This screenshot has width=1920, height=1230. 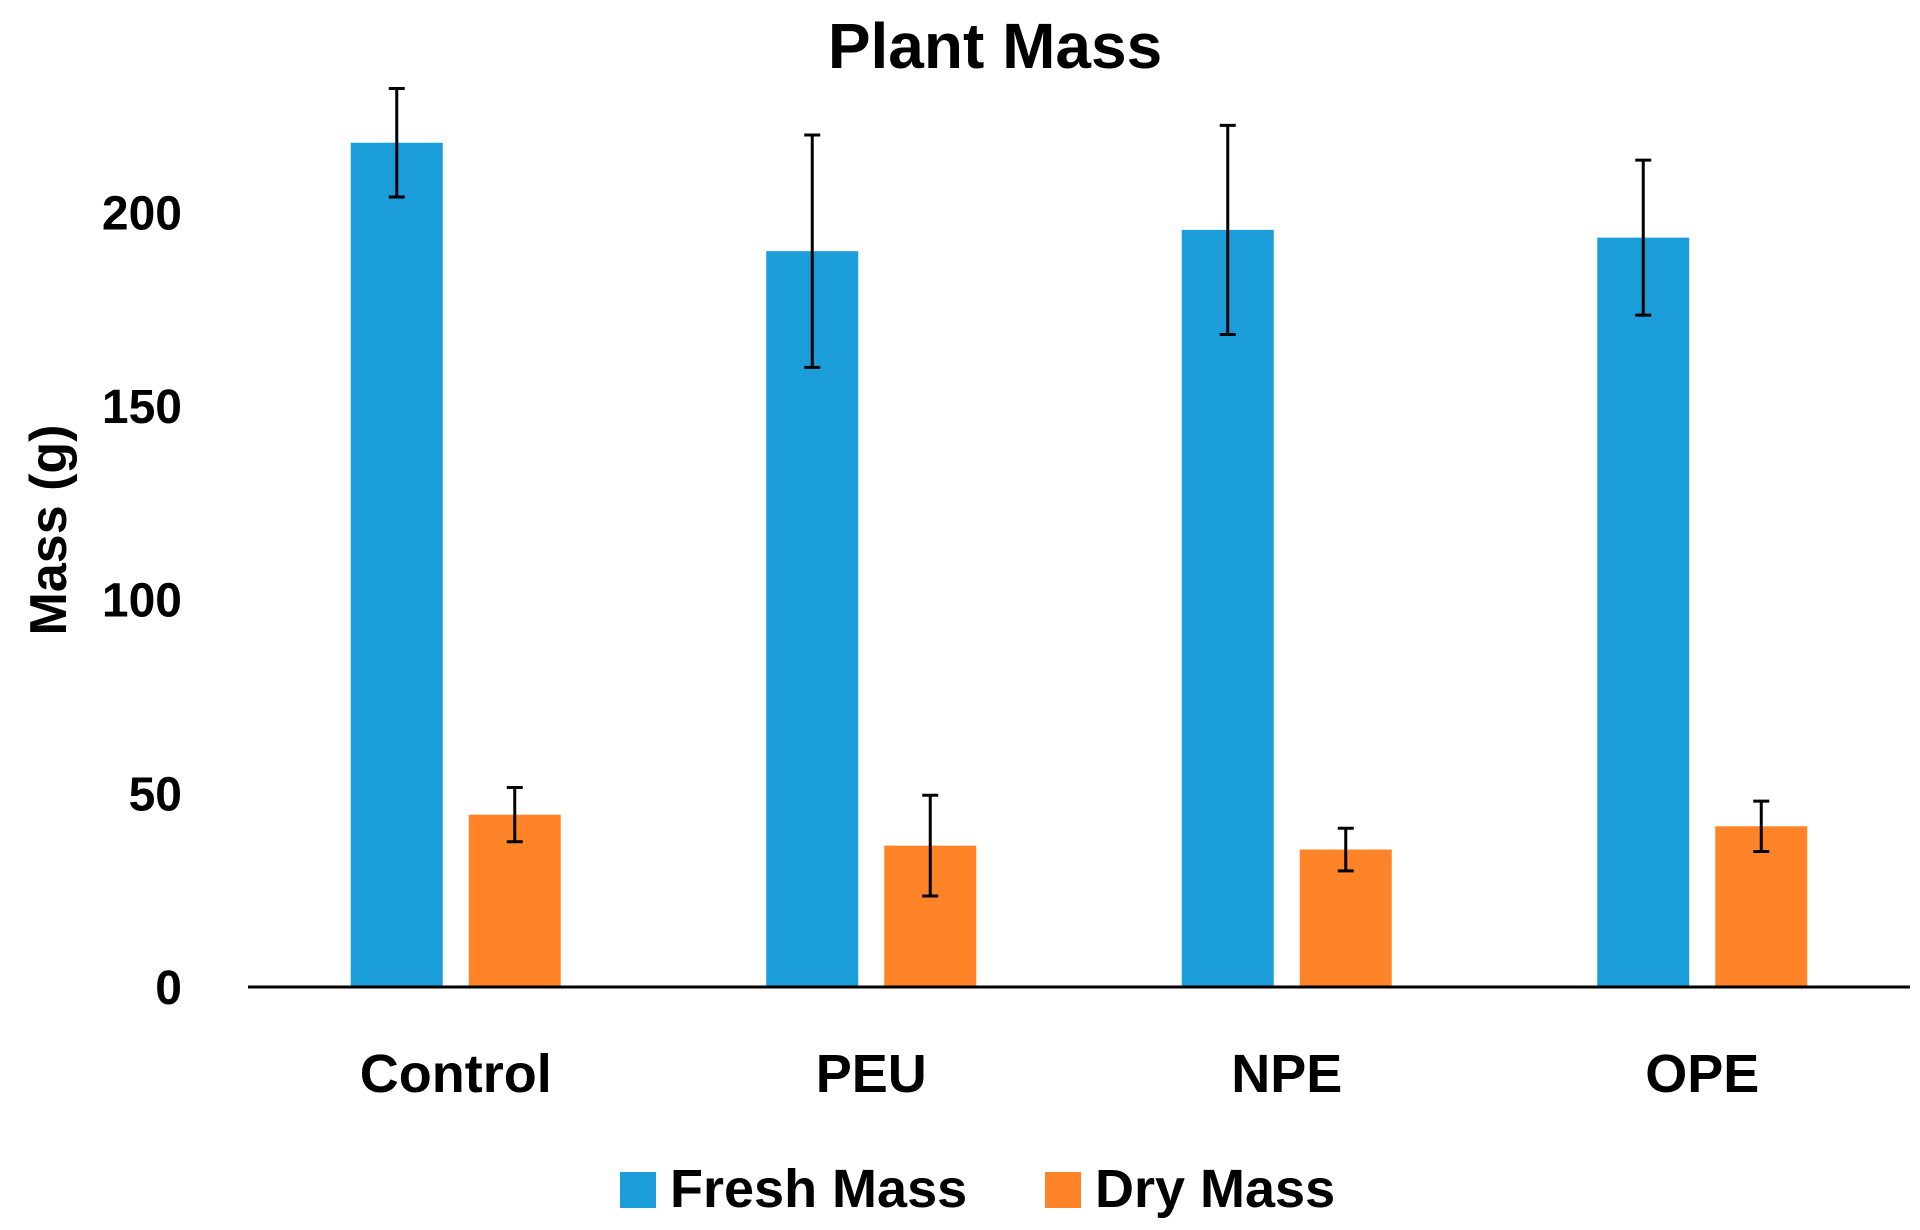 I want to click on legend-item: Fresh Mass, so click(x=793, y=1189).